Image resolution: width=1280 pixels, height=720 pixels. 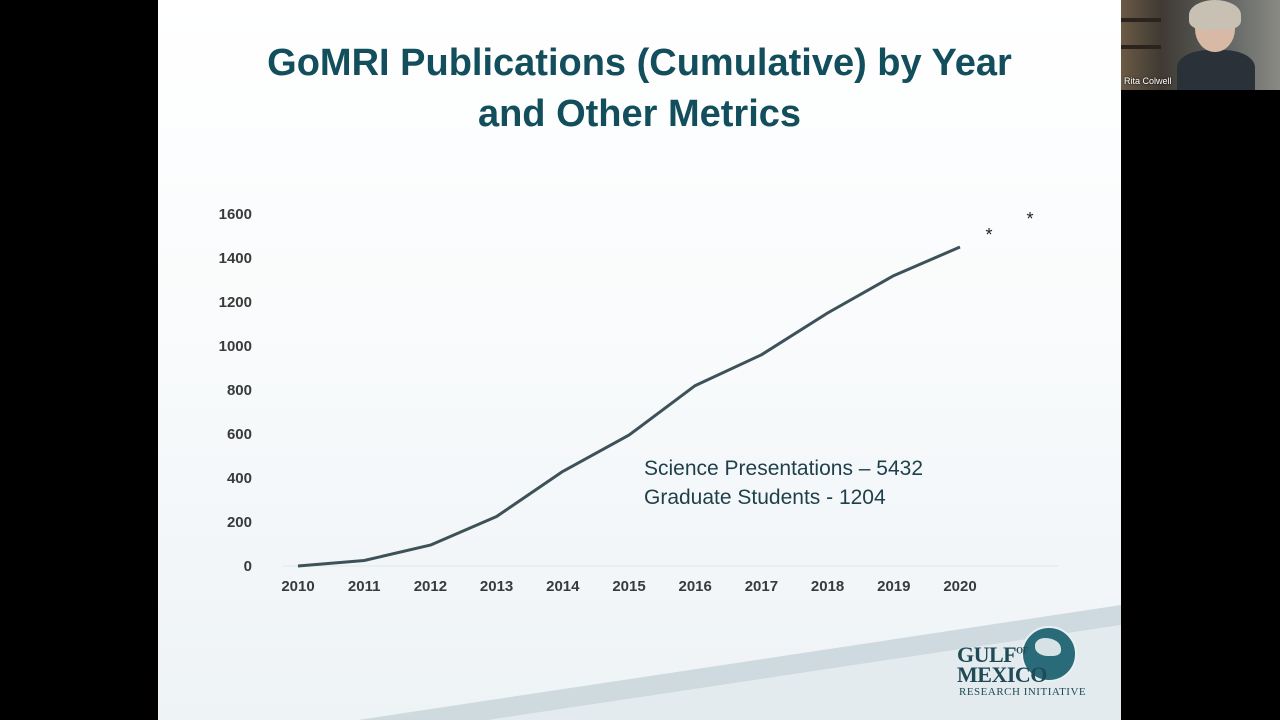 I want to click on y-tick-label: 0, so click(x=248, y=566).